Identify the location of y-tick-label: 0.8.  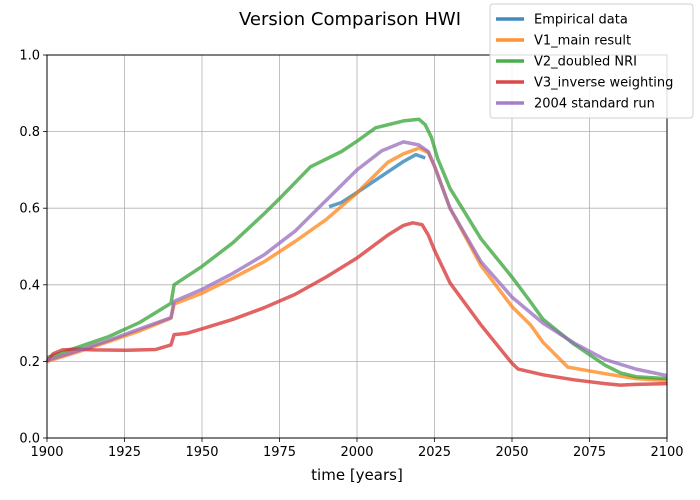
(29, 132).